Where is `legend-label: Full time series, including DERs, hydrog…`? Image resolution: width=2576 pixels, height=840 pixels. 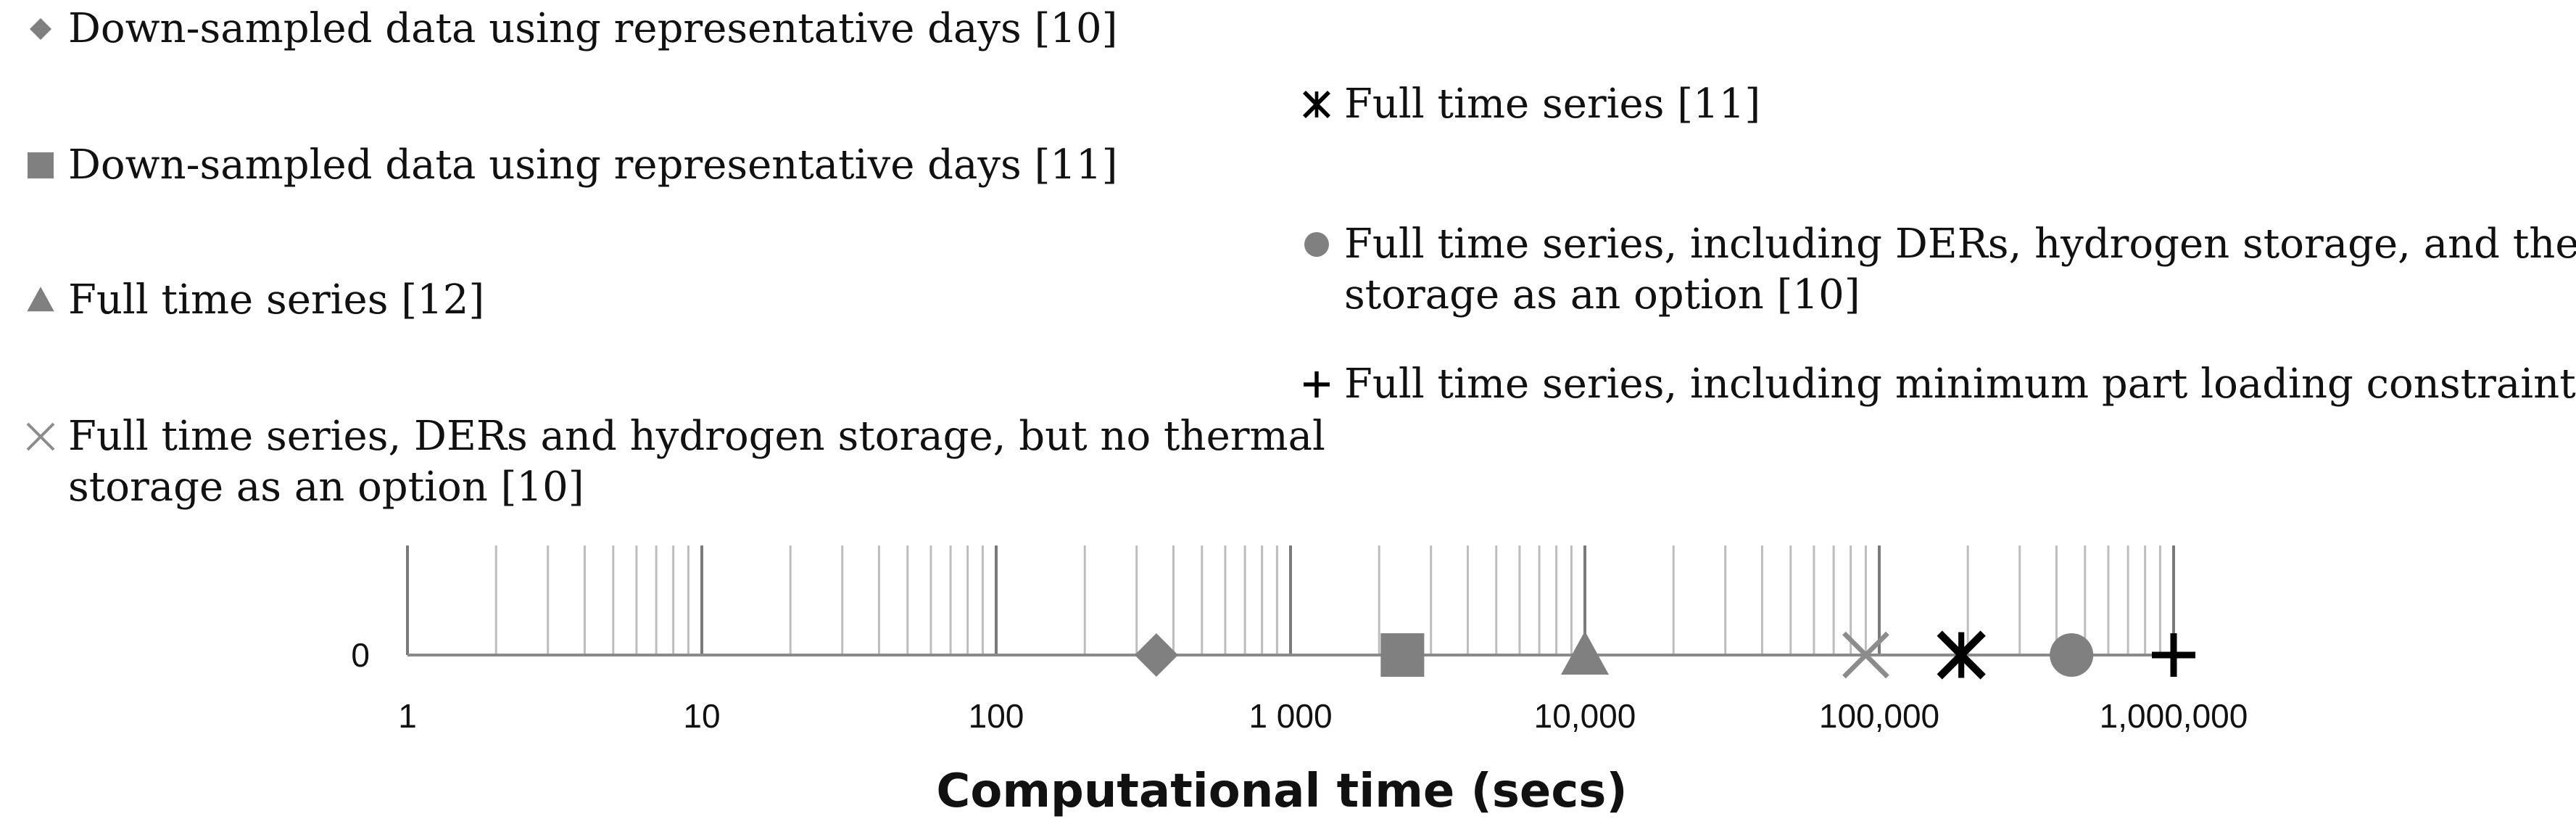
legend-label: Full time series, including DERs, hydrog… is located at coordinates (1960, 269).